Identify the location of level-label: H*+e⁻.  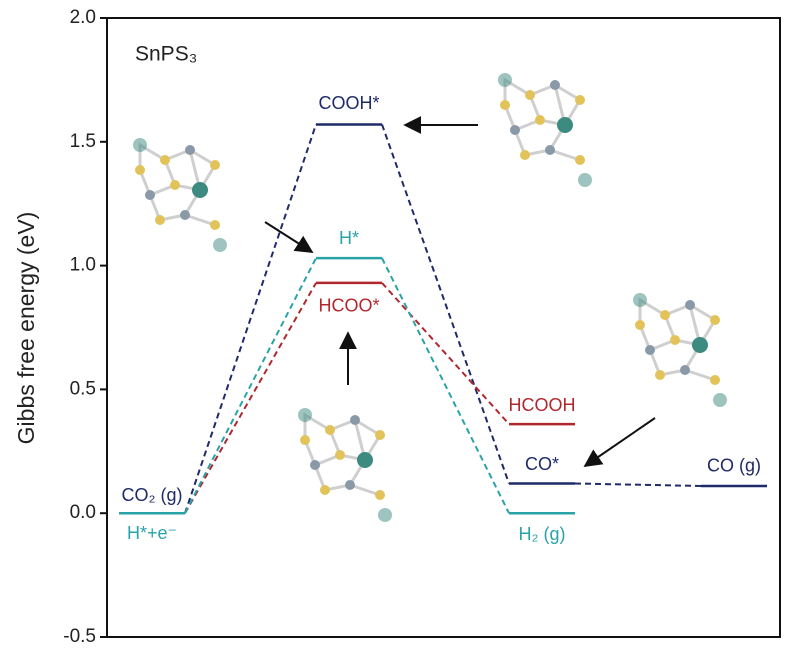
(152, 533).